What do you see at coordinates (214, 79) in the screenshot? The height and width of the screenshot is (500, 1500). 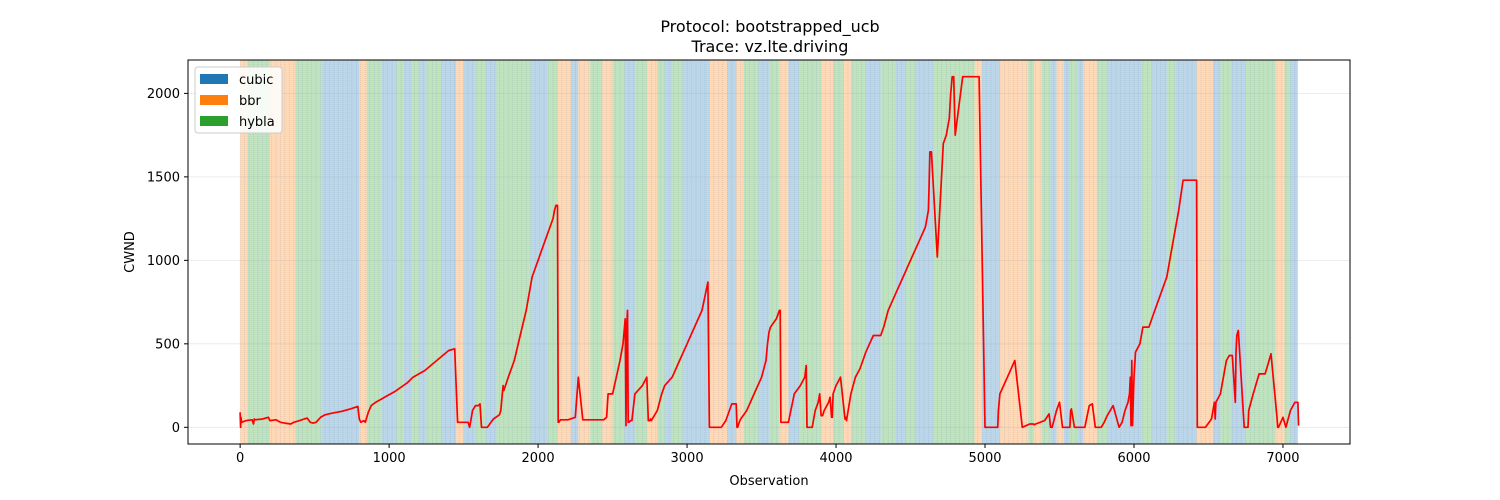 I see `legend-swatch-cubic` at bounding box center [214, 79].